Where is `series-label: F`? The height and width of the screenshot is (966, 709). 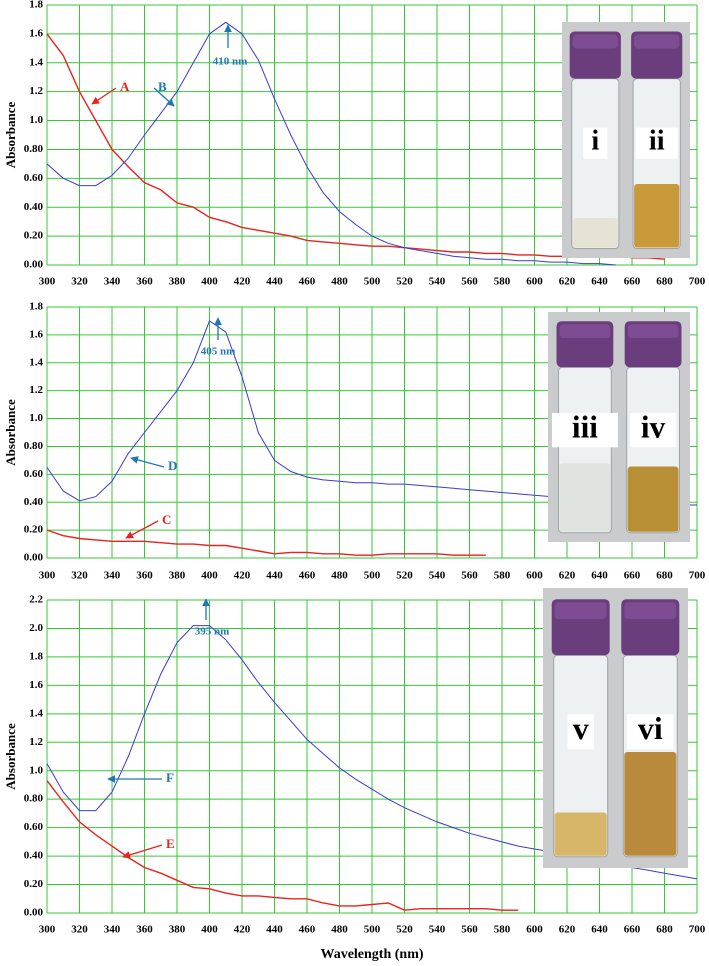
series-label: F is located at coordinates (170, 777).